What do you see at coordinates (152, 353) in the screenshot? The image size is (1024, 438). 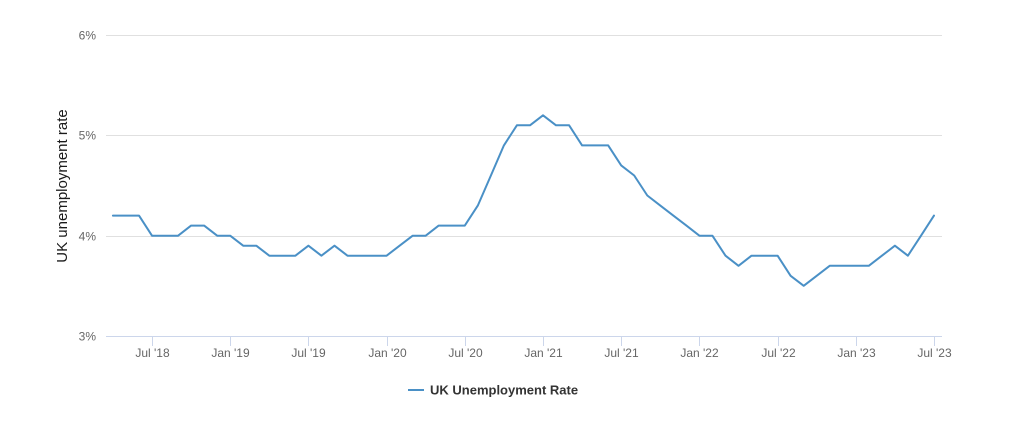 I see `x-tick-label: Jul '18` at bounding box center [152, 353].